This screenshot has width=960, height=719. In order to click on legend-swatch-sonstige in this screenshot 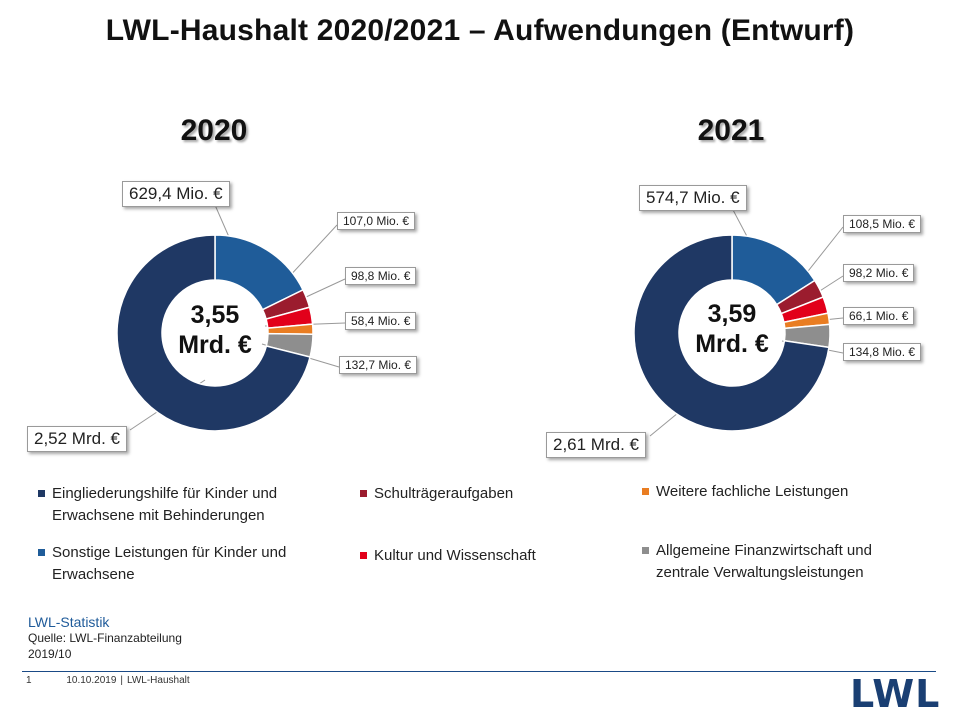, I will do `click(41, 552)`.